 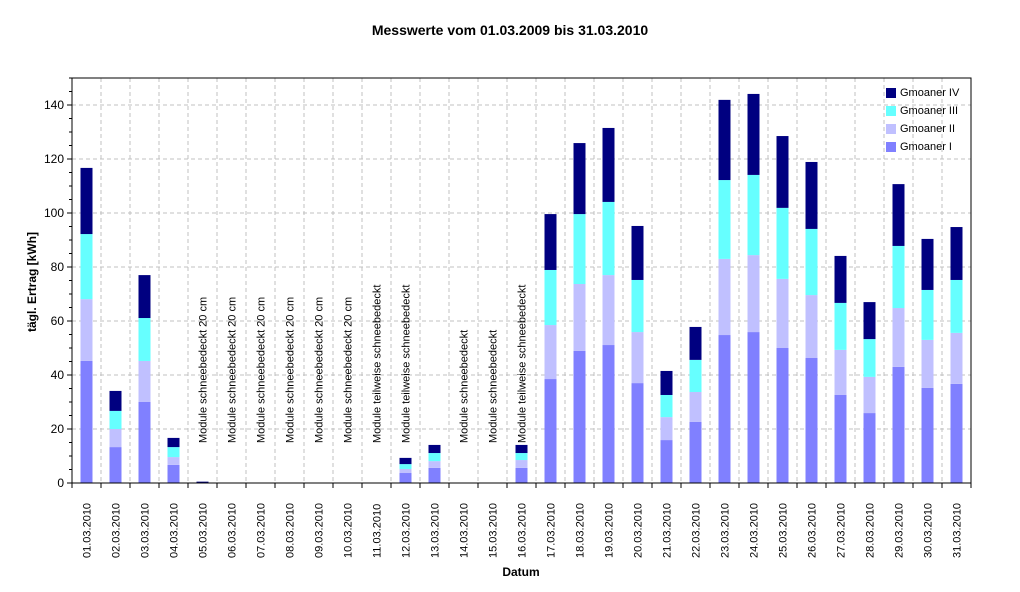 I want to click on x-tick-label: 25.03.2010, so click(x=784, y=530).